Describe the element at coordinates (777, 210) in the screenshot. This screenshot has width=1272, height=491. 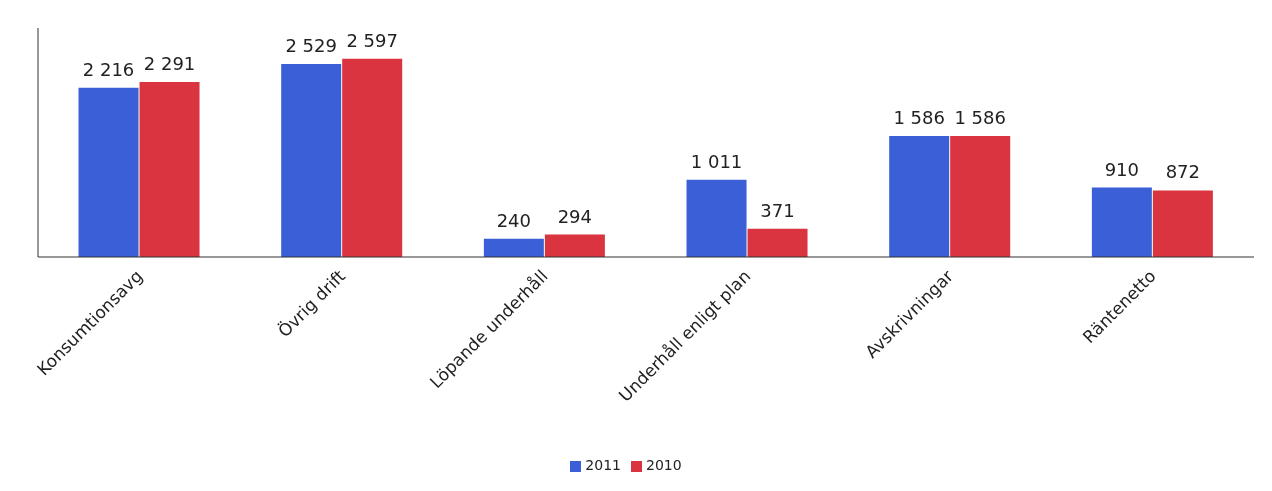
I see `data-label: 371` at that location.